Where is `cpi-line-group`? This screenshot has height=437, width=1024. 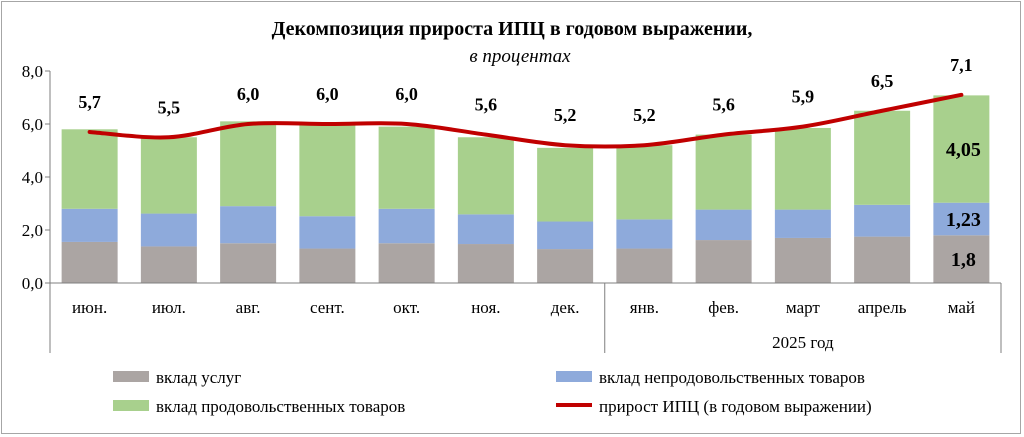 cpi-line-group is located at coordinates (525, 120).